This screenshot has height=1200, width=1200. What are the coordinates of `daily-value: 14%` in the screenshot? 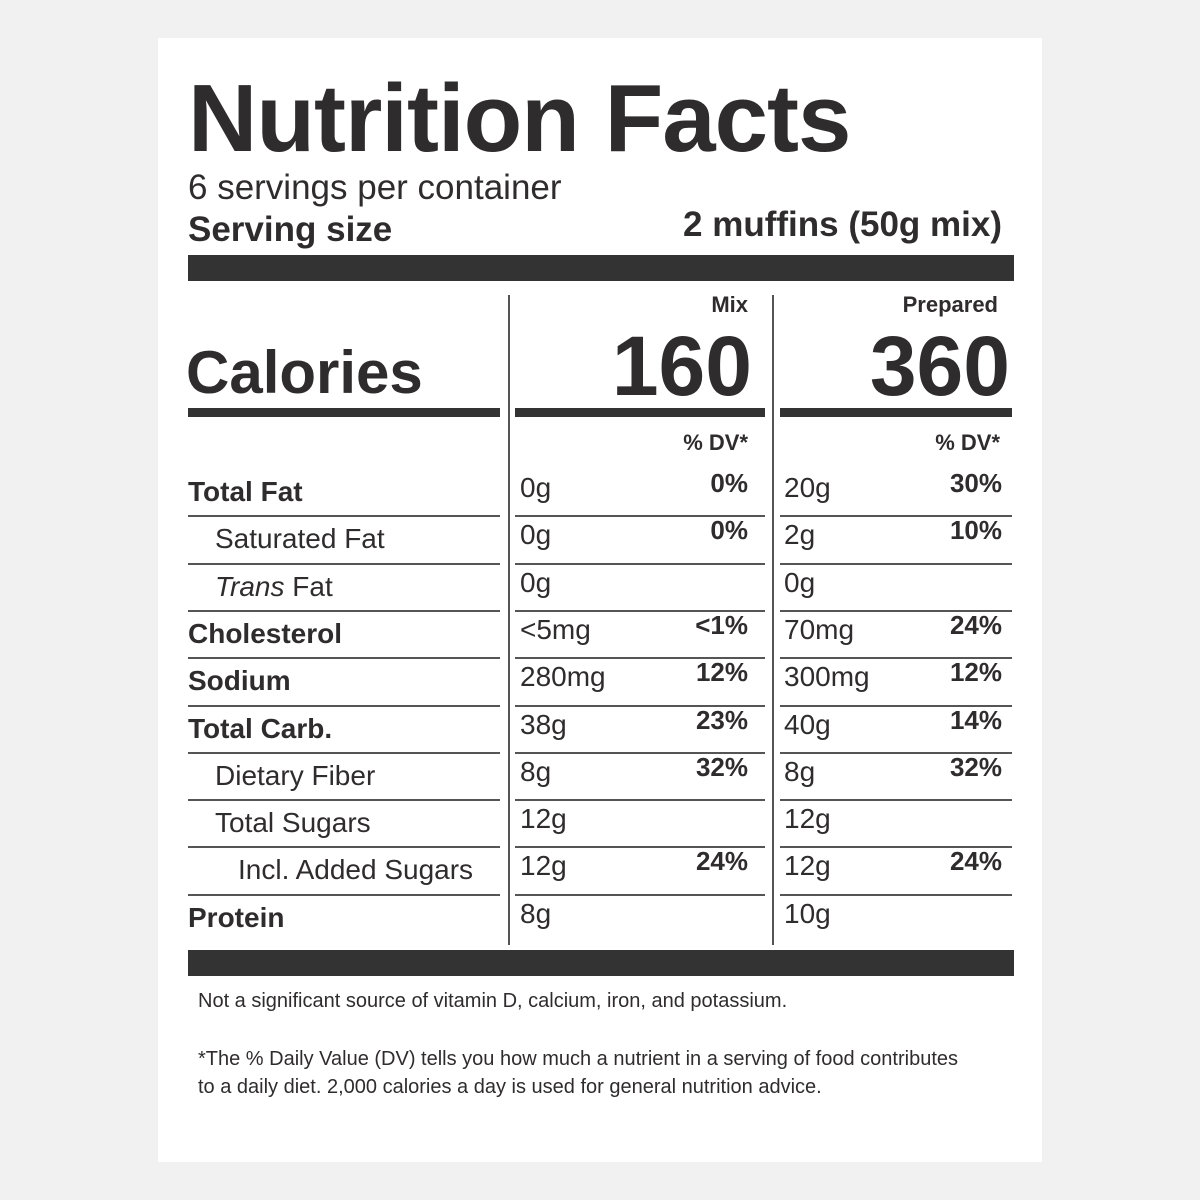 It's located at (975, 719).